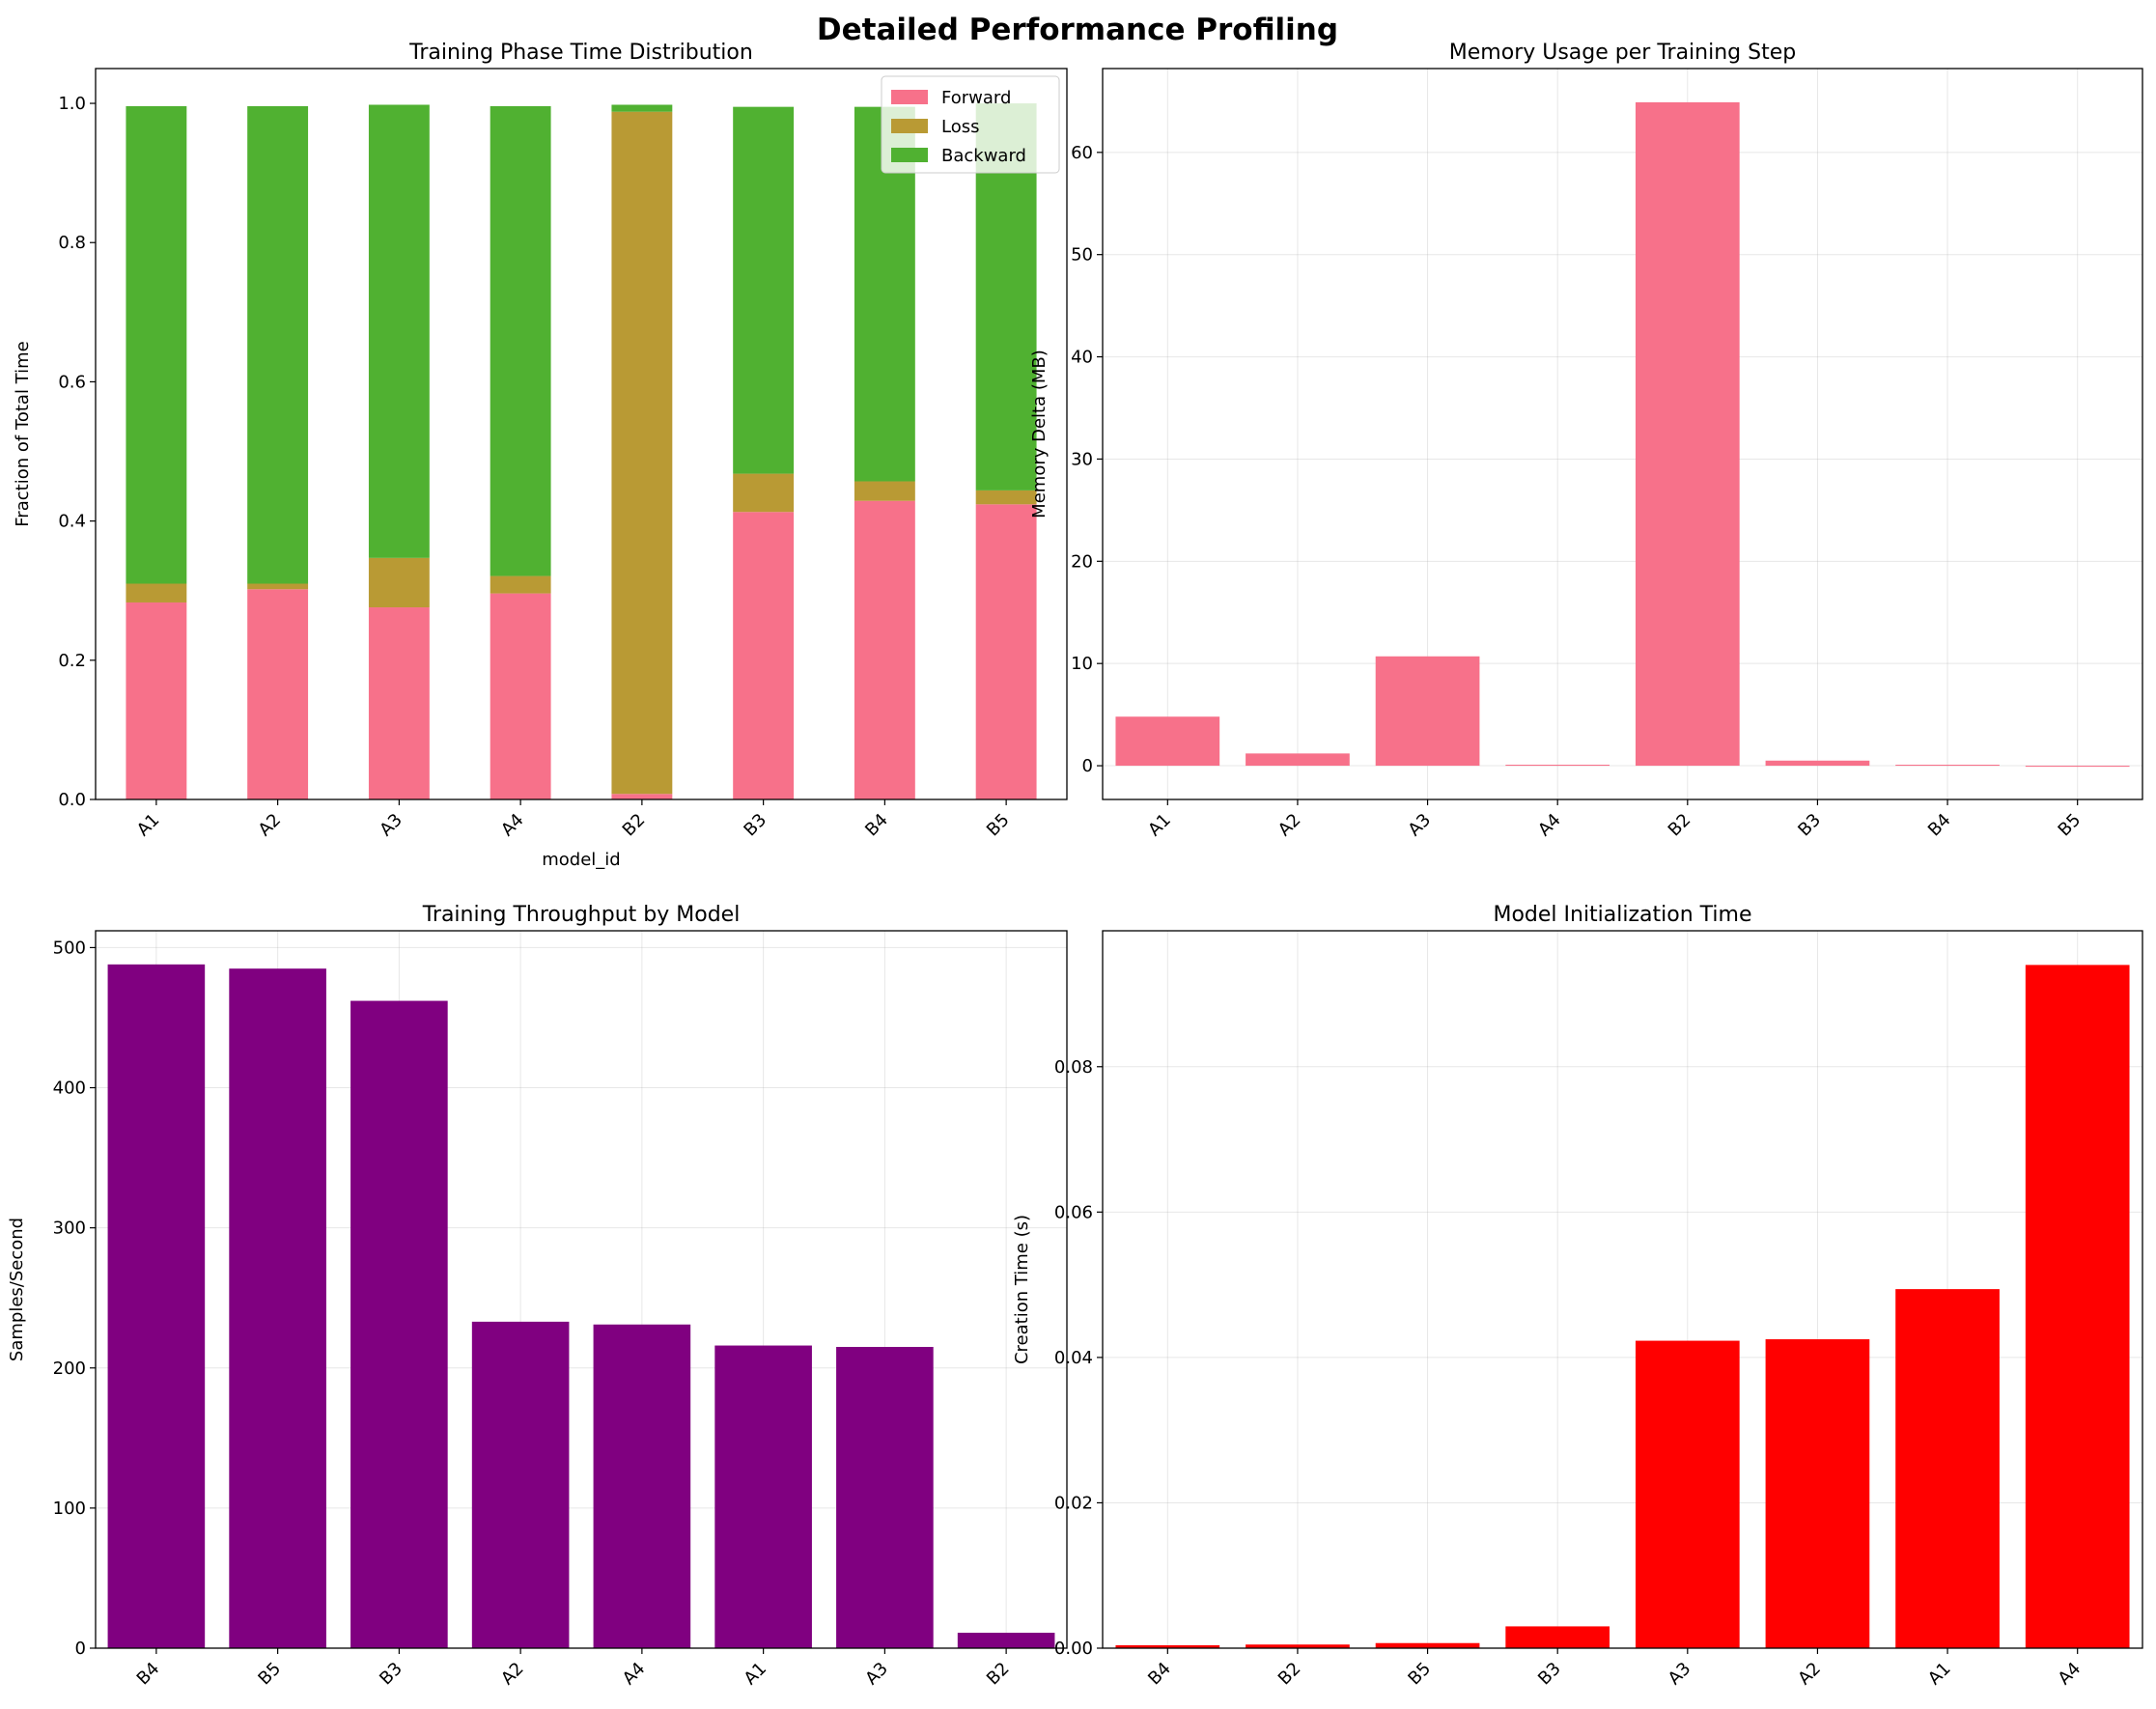 The image size is (2156, 1709). I want to click on bar-forward-b4, so click(885, 649).